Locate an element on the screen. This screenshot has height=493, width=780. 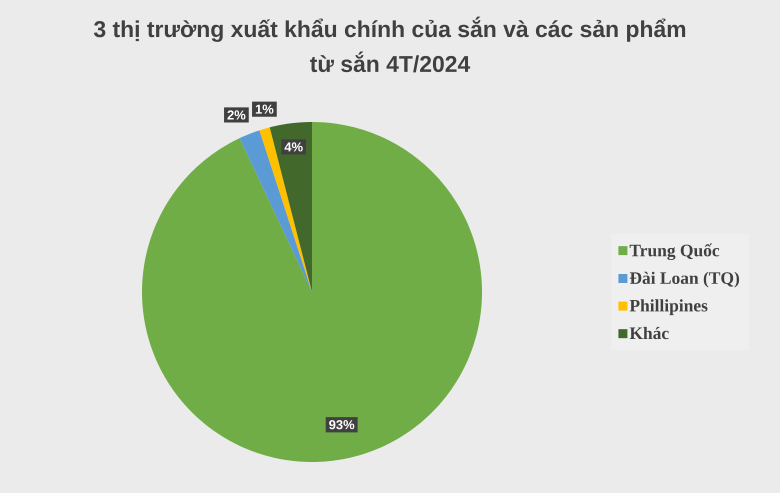
chart-title: 3 thị trường xuất khẩu chính của sắn và các sản phẩm từ sắn 4T/2024 is located at coordinates (390, 44).